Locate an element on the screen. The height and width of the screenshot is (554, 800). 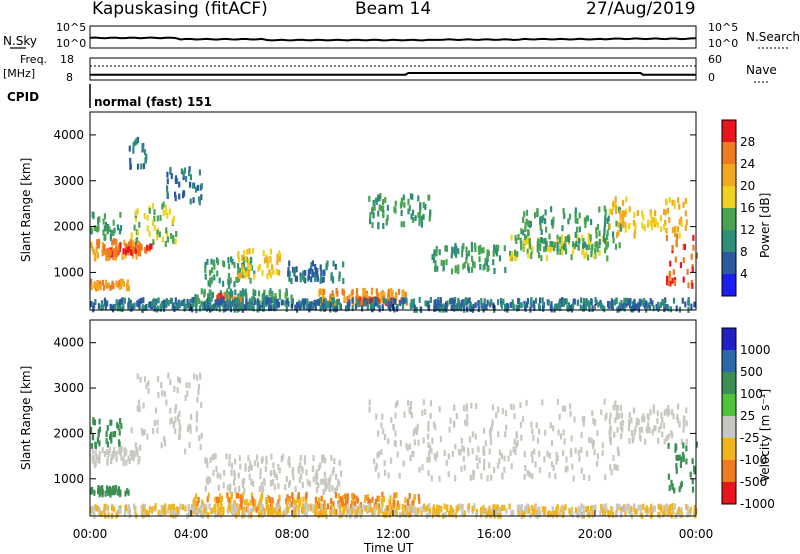
freq-unit: [MHz] is located at coordinates (19, 73).